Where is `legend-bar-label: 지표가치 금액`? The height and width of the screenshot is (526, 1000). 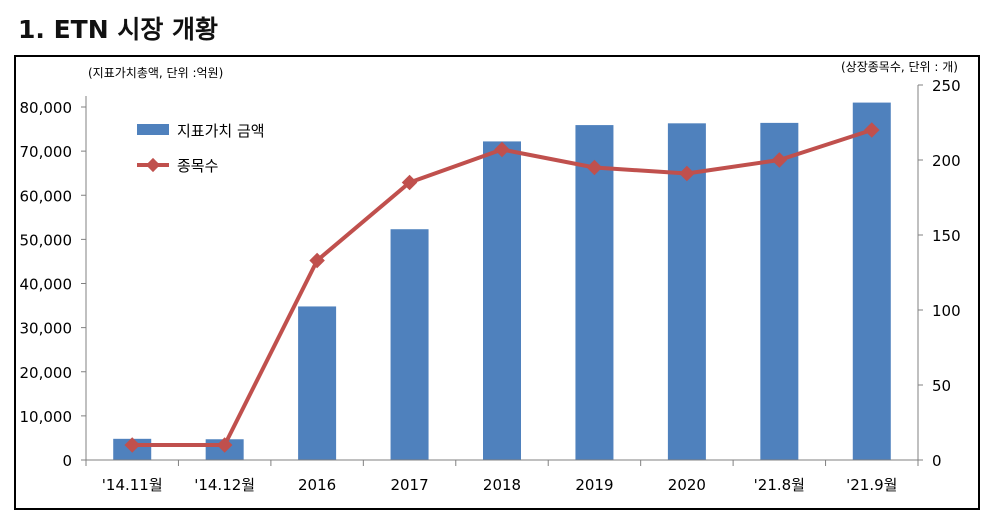
legend-bar-label: 지표가치 금액 is located at coordinates (221, 131).